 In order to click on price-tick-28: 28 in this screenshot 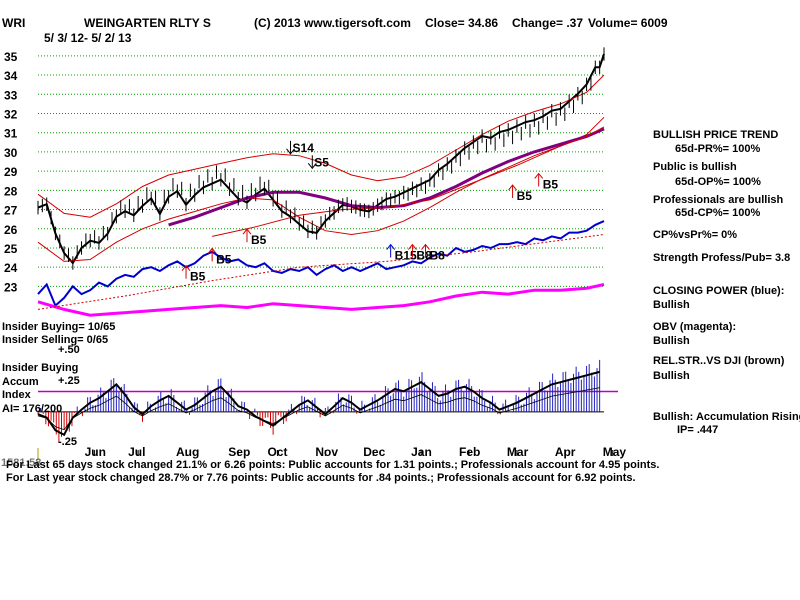, I will do `click(11, 191)`.